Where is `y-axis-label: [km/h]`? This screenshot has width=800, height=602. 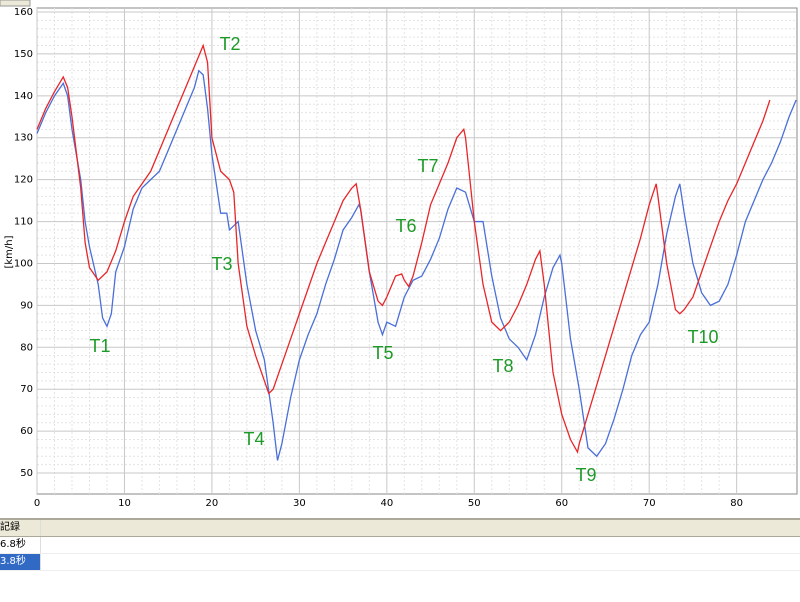 y-axis-label: [km/h] is located at coordinates (9, 251).